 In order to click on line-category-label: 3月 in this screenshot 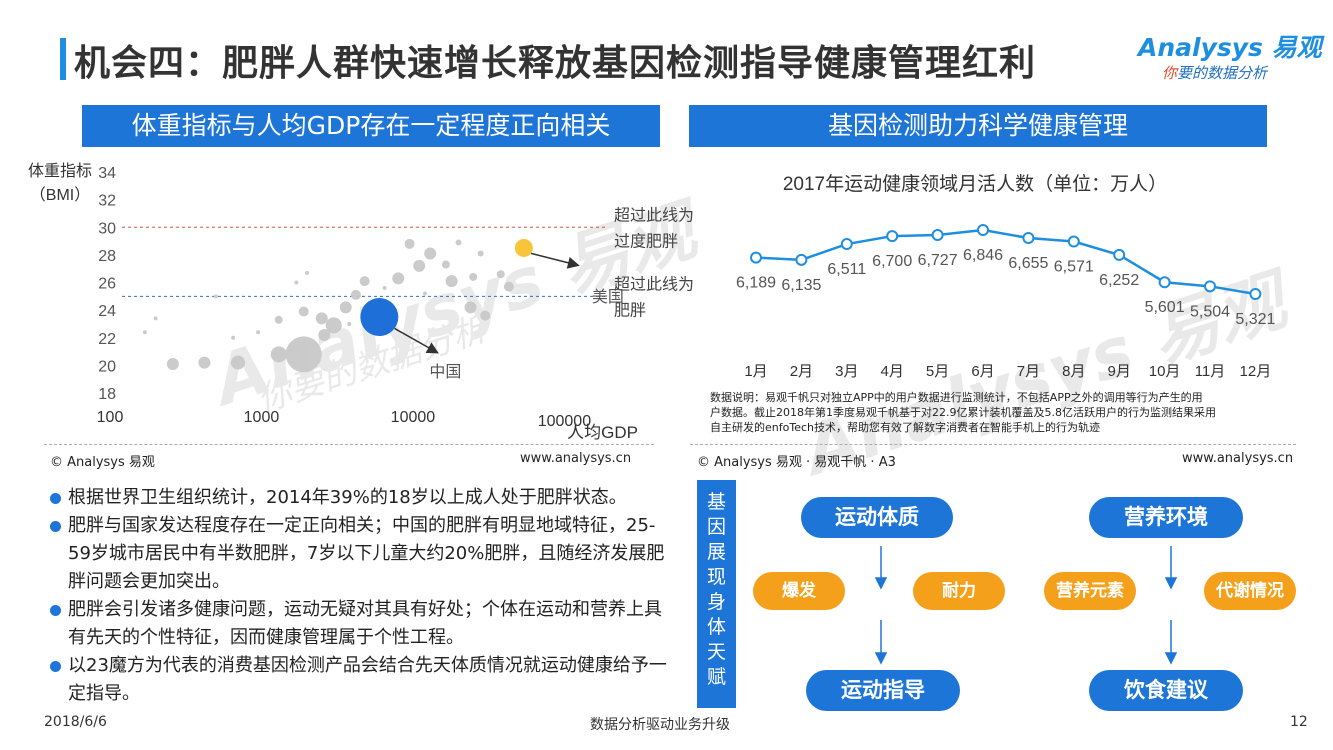, I will do `click(846, 371)`.